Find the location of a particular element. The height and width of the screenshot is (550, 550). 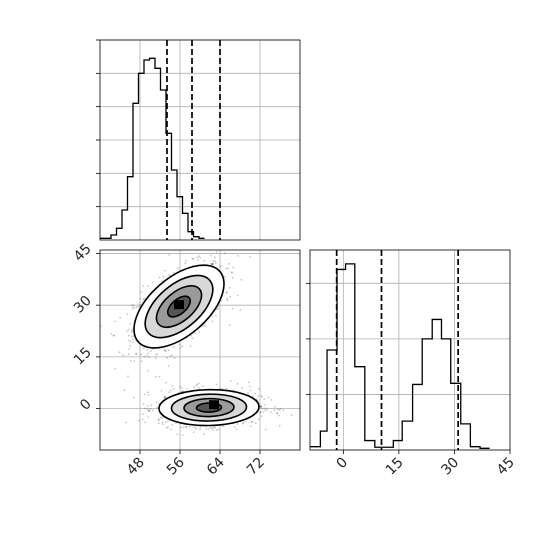

hist-2-grid is located at coordinates (410, 350).